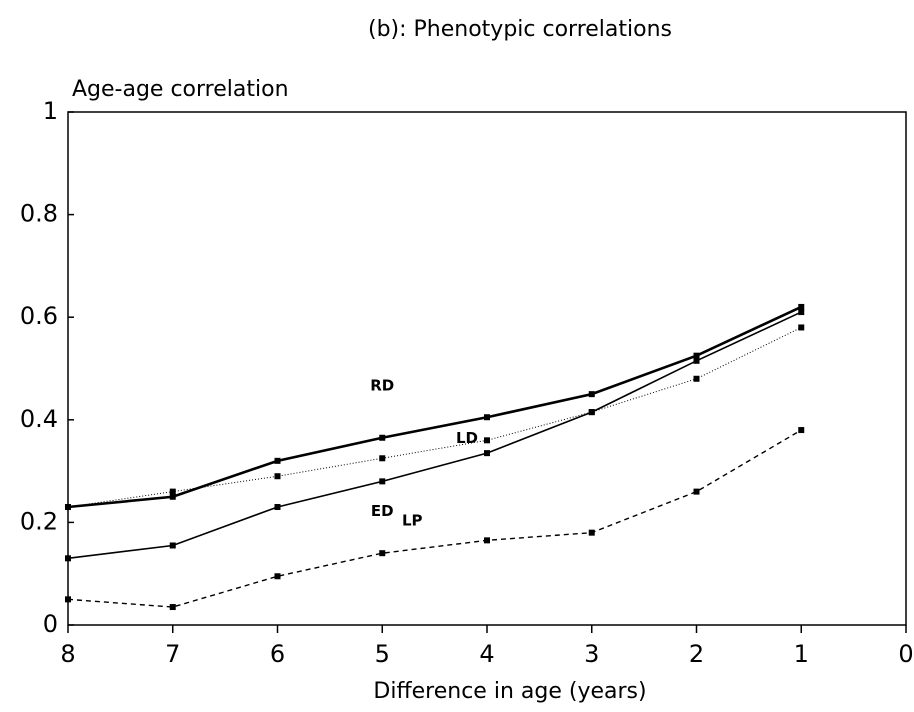  Describe the element at coordinates (696, 654) in the screenshot. I see `x-tick-label: 2` at that location.